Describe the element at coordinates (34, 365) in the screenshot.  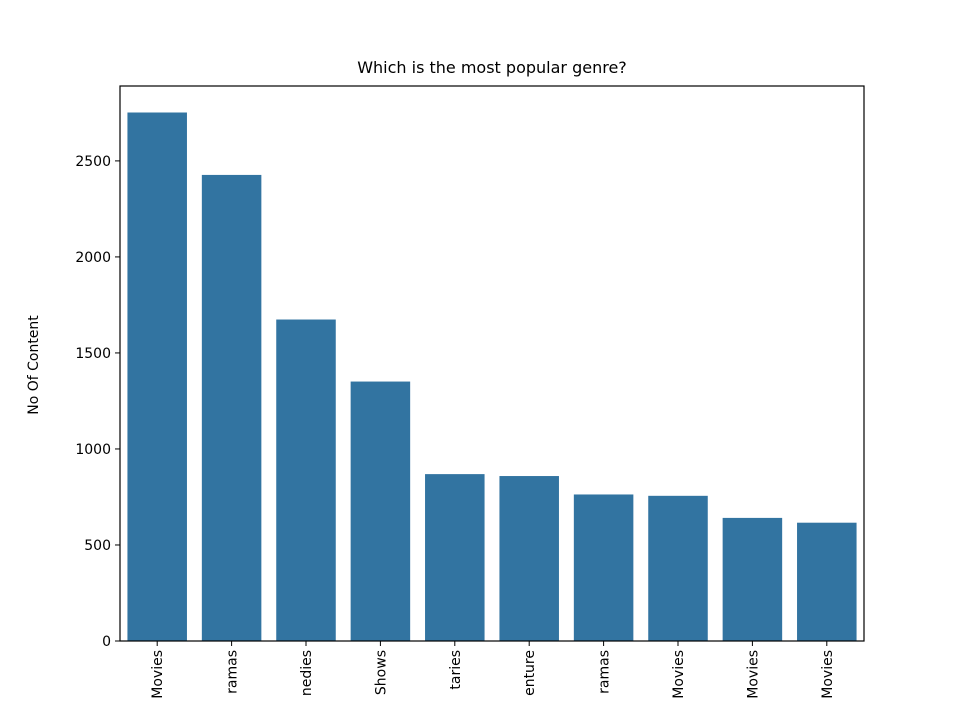
I see `y-axis-label: No Of Content` at that location.